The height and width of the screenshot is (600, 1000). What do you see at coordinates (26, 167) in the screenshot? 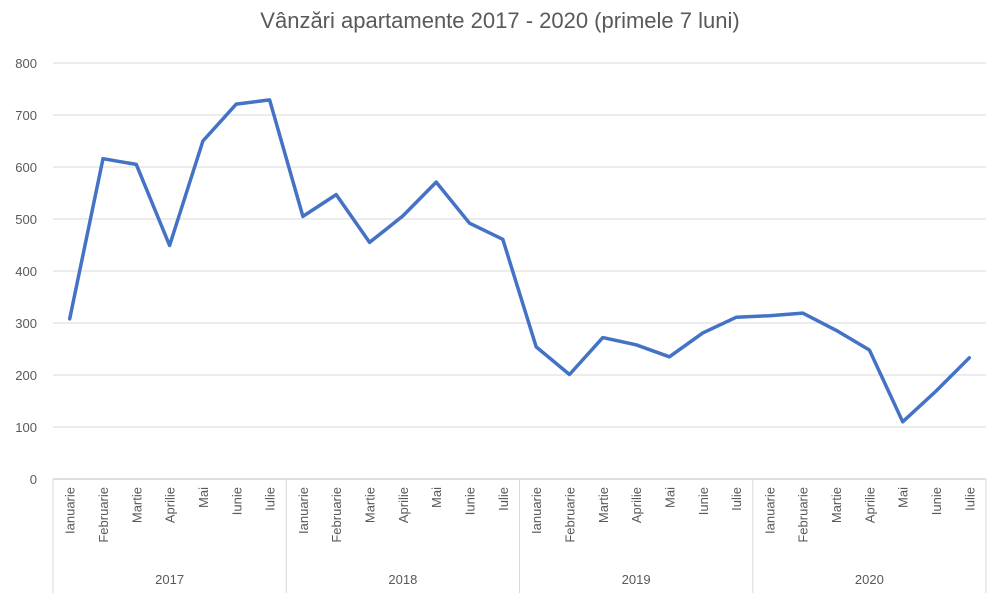
I see `y-tick-label: 600` at bounding box center [26, 167].